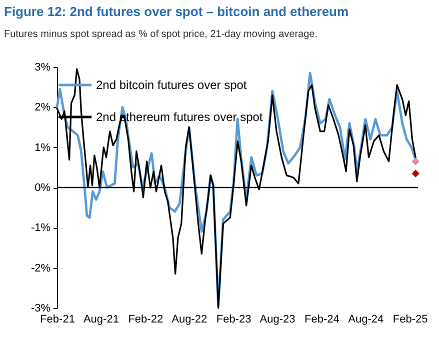  I want to click on y-tick-label: -1%, so click(40, 228).